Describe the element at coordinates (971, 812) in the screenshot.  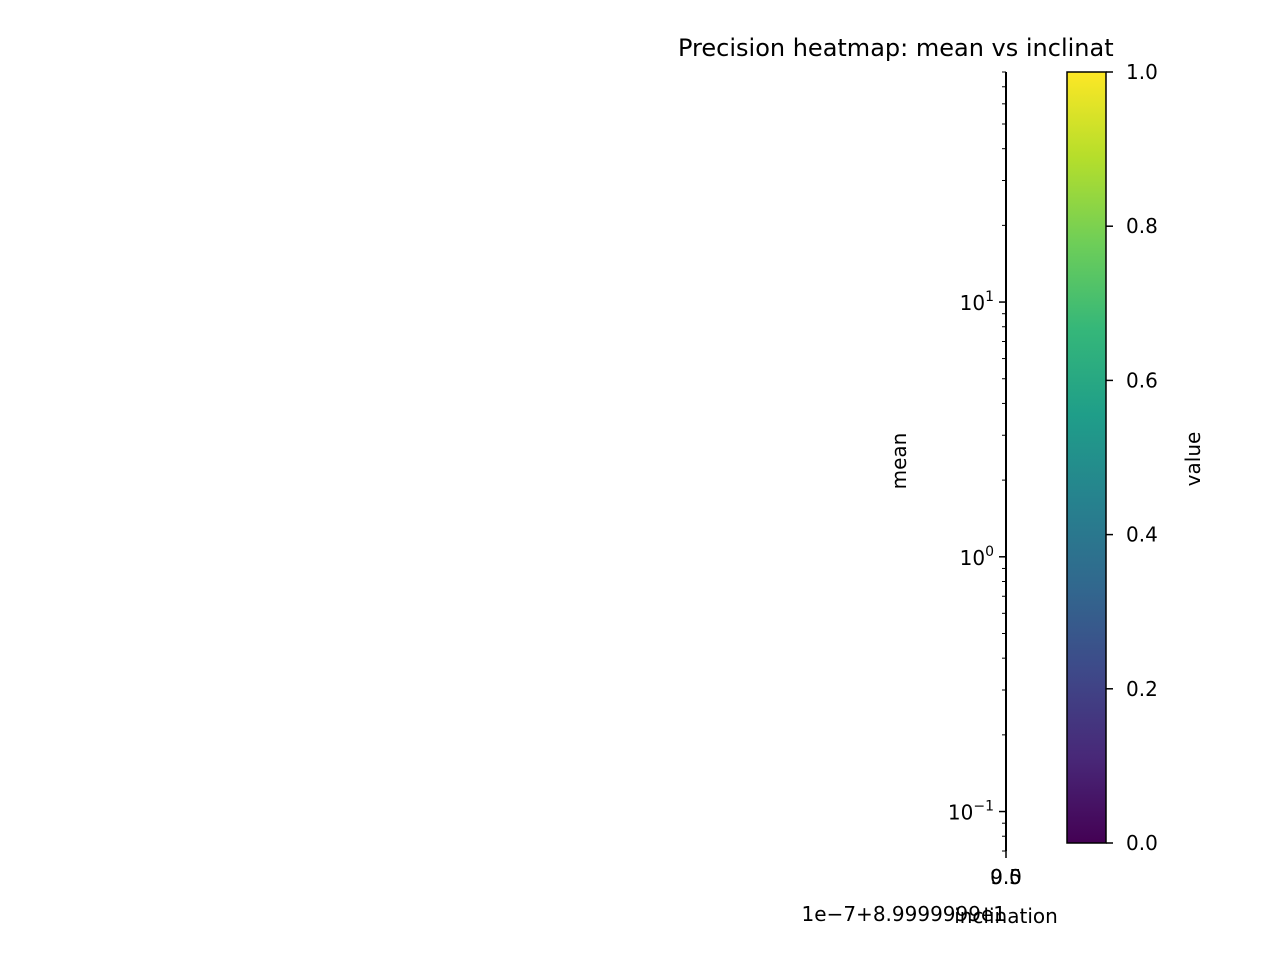
I see `y-tick-label: 10⁻¹` at that location.